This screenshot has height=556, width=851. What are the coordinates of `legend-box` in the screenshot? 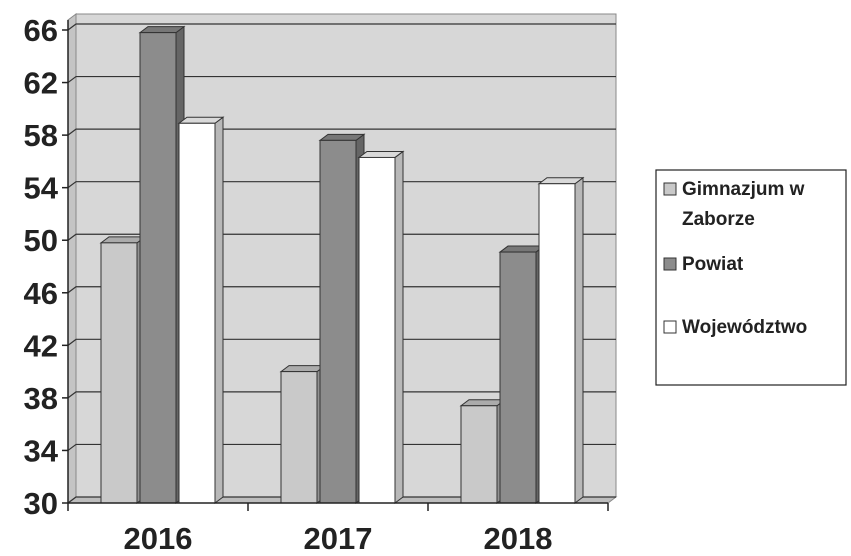 It's located at (751, 277).